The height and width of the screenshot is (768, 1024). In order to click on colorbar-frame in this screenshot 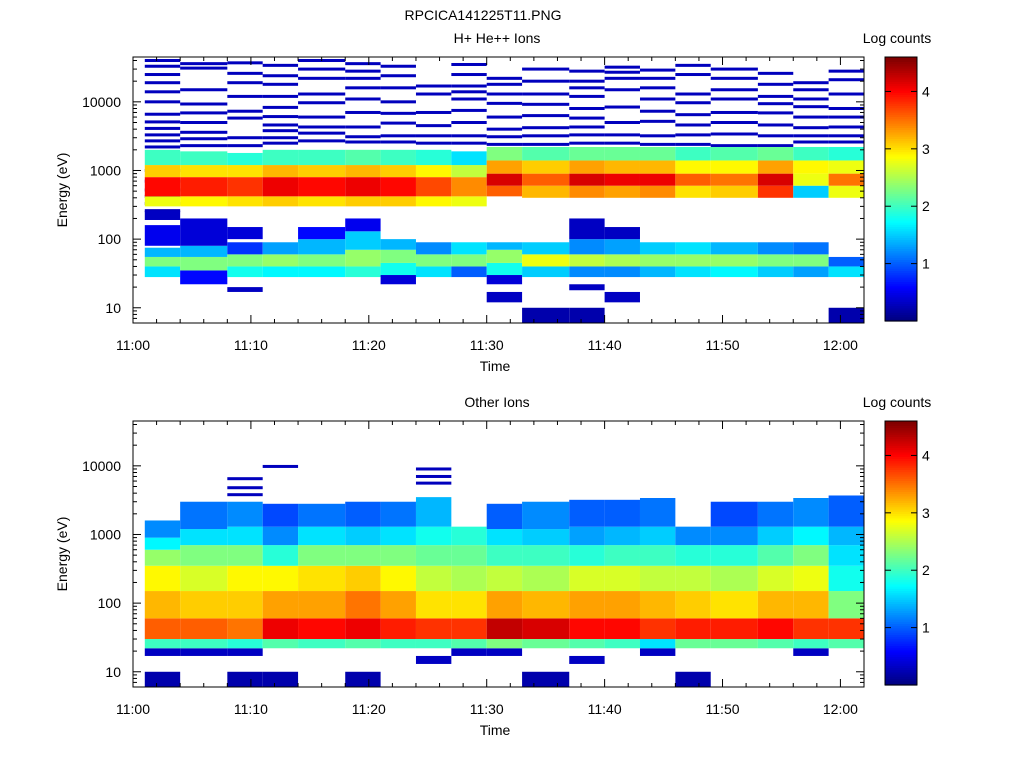, I will do `click(901, 189)`.